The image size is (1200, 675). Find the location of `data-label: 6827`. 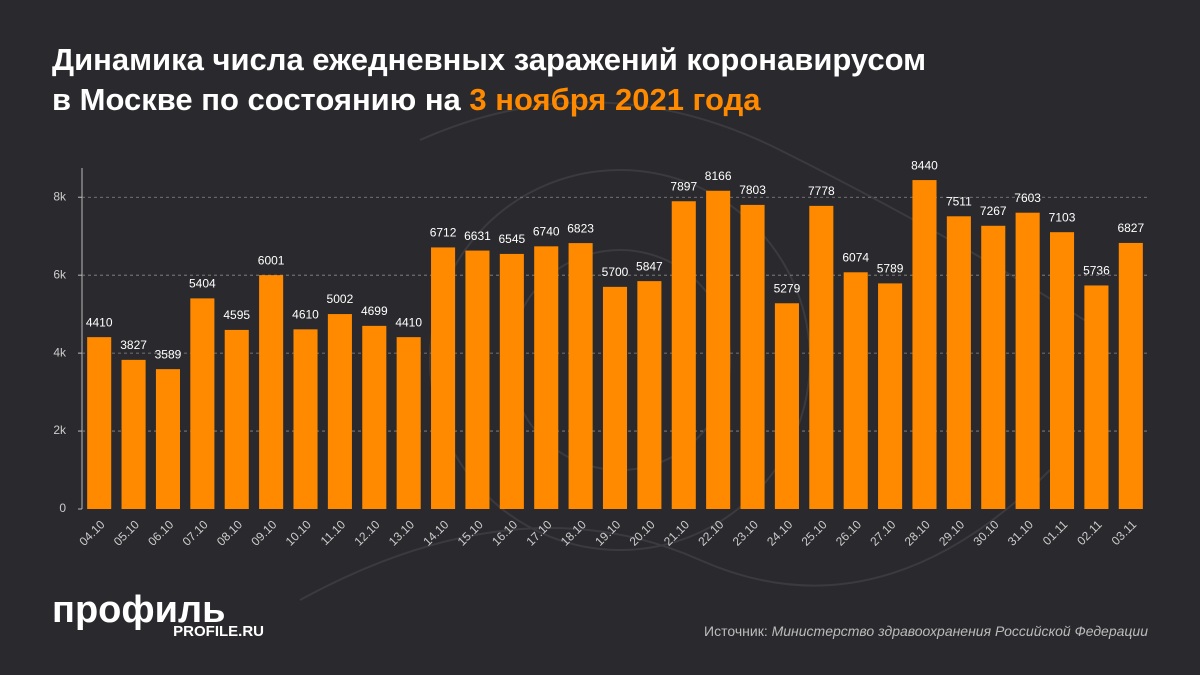

data-label: 6827 is located at coordinates (1130, 228).